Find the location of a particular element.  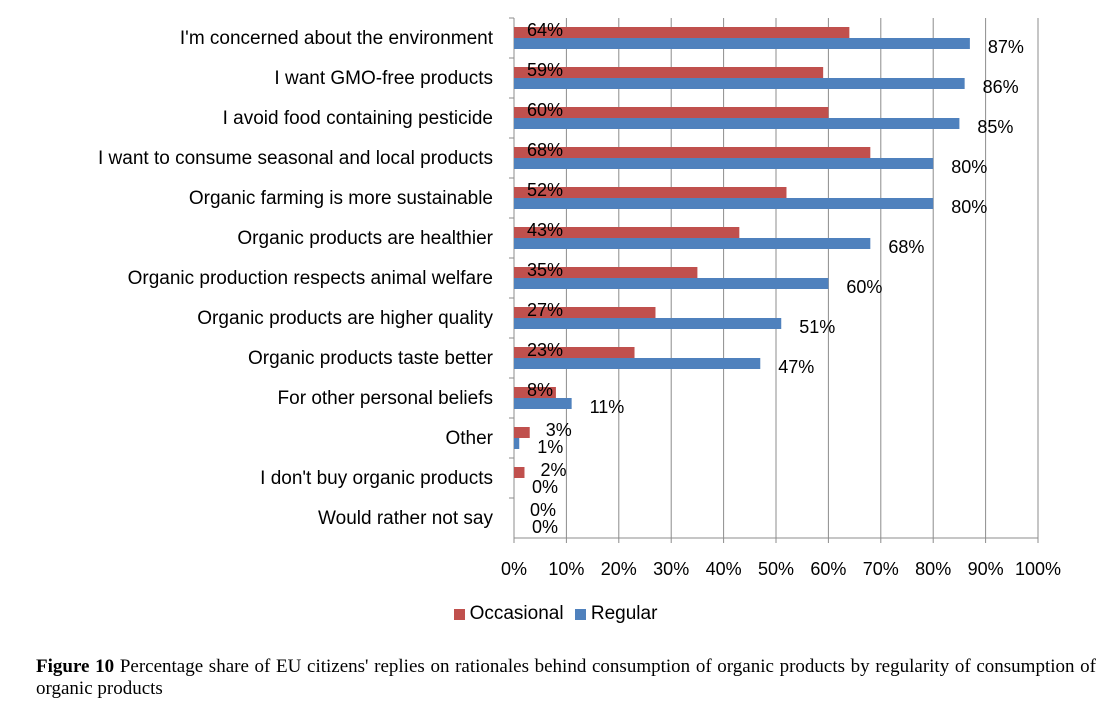

category-label: I want GMO-free products is located at coordinates (383, 78).